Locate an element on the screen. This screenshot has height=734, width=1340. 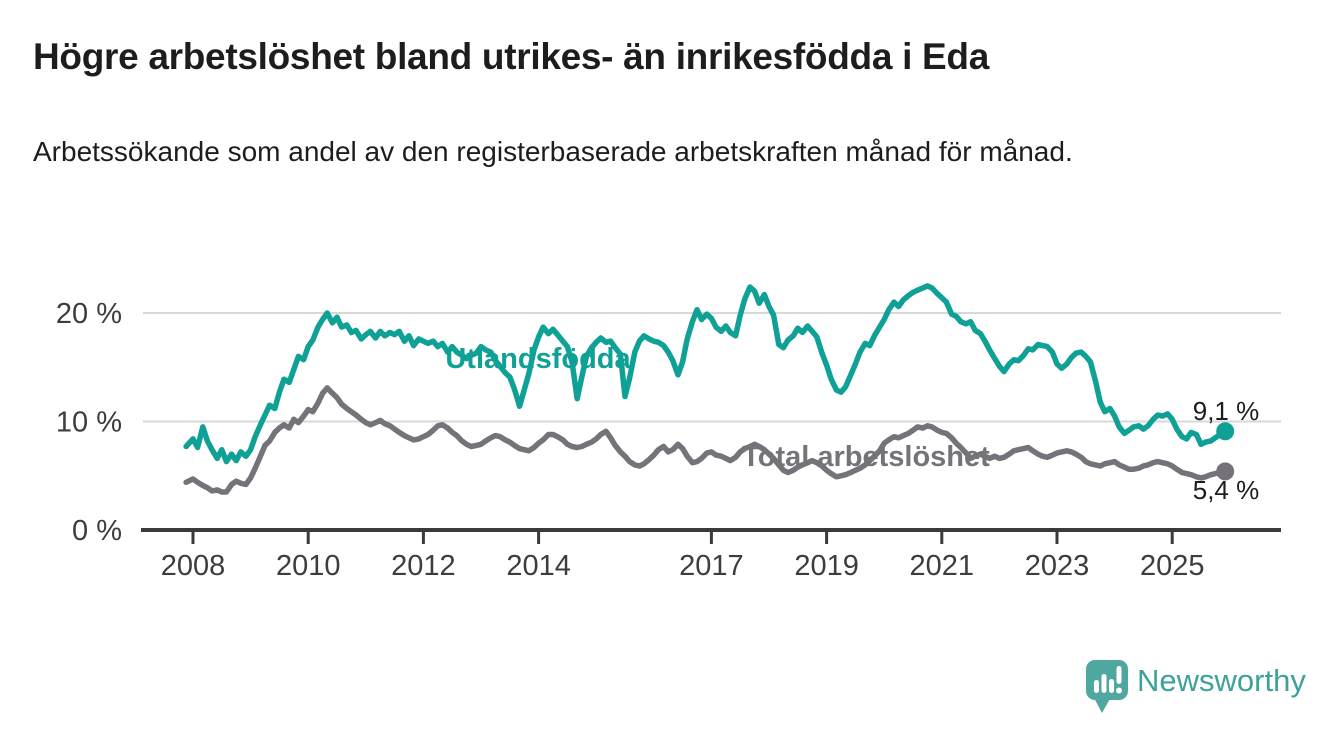
x-tick-label: 2014 is located at coordinates (538, 566).